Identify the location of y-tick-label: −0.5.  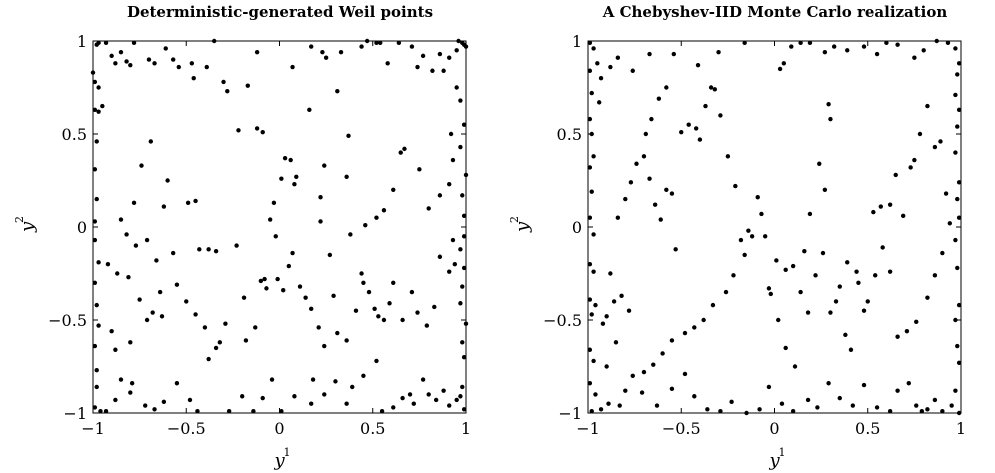
(67, 320).